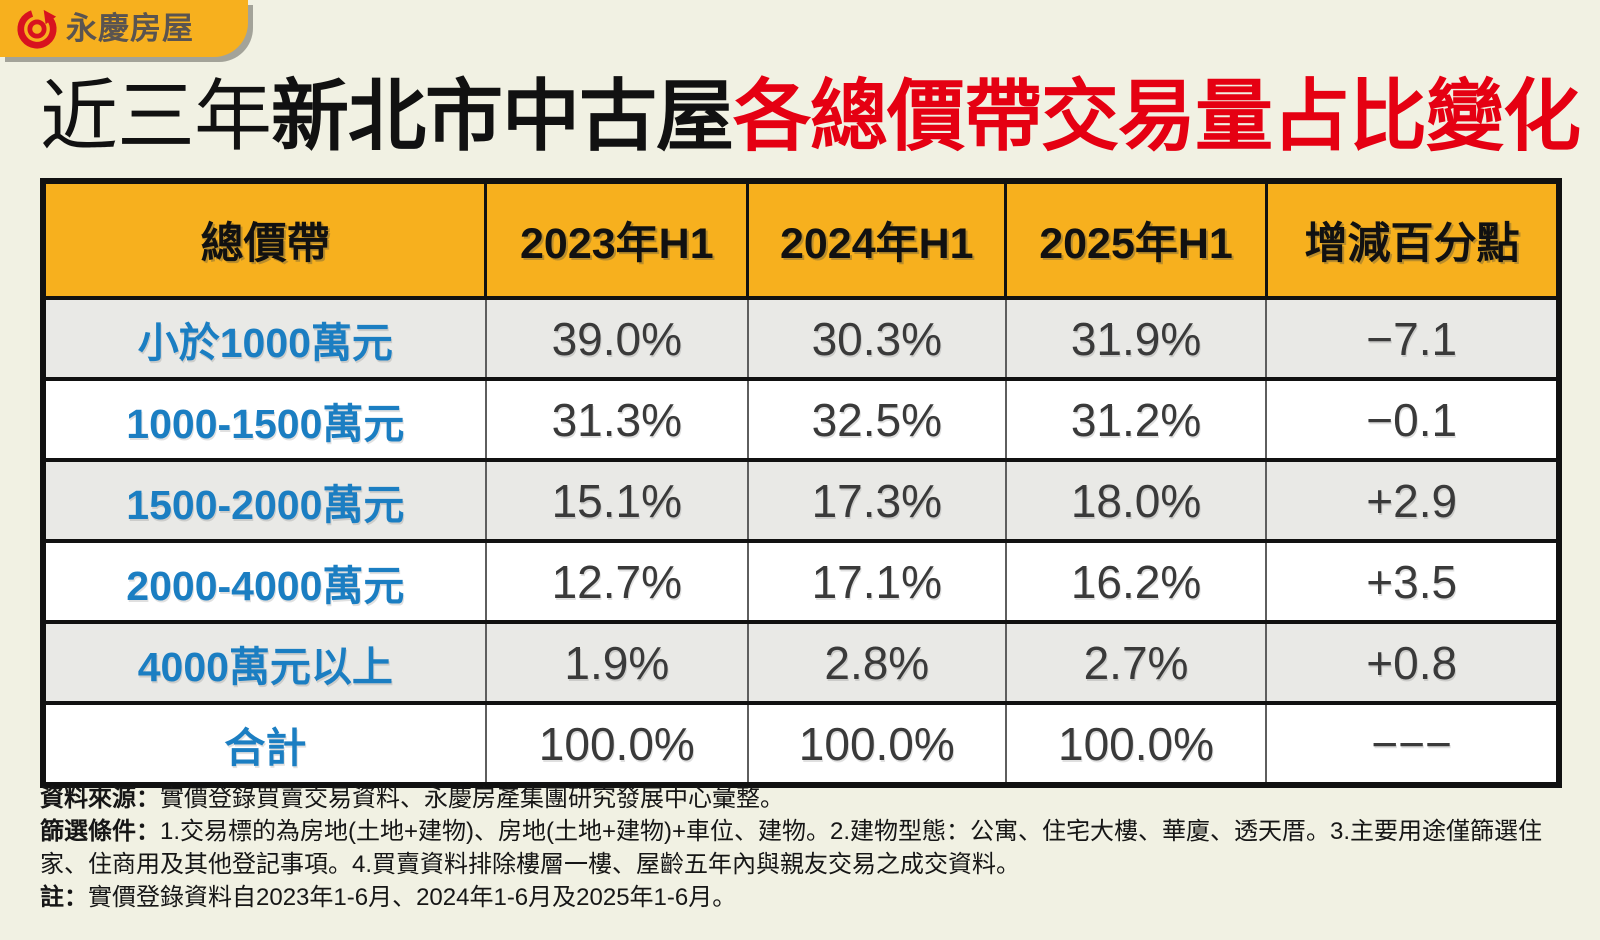 The height and width of the screenshot is (940, 1600). Describe the element at coordinates (1412, 239) in the screenshot. I see `header-cell-delta: 增減百分點` at that location.